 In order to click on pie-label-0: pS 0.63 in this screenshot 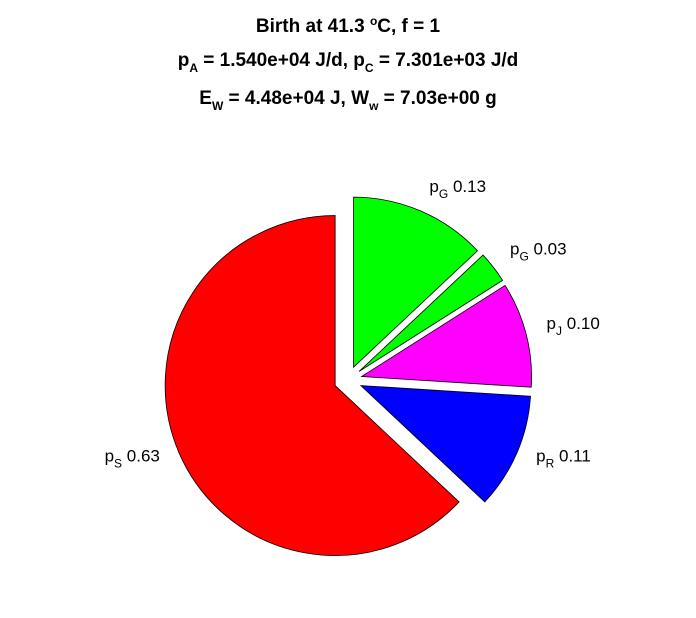, I will do `click(132, 458)`.